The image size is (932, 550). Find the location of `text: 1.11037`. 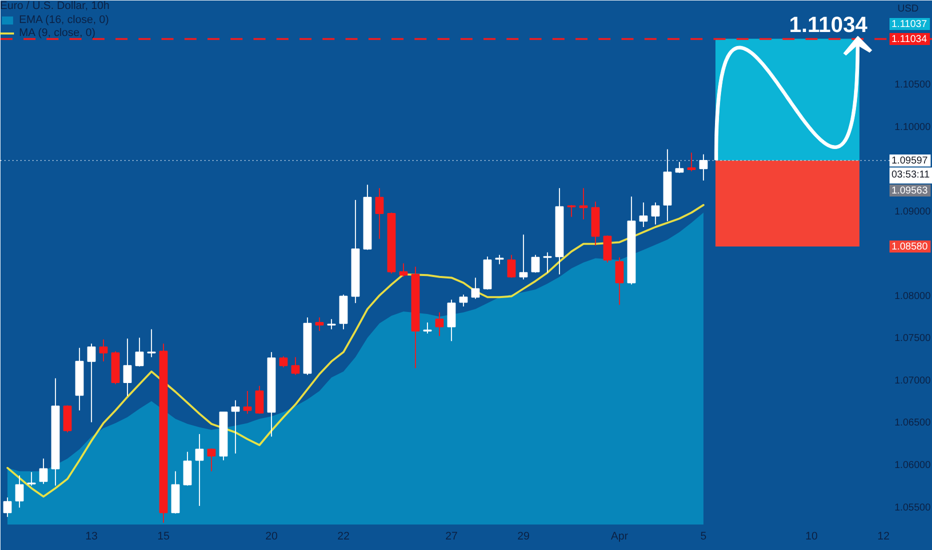

text: 1.11037 is located at coordinates (910, 24).